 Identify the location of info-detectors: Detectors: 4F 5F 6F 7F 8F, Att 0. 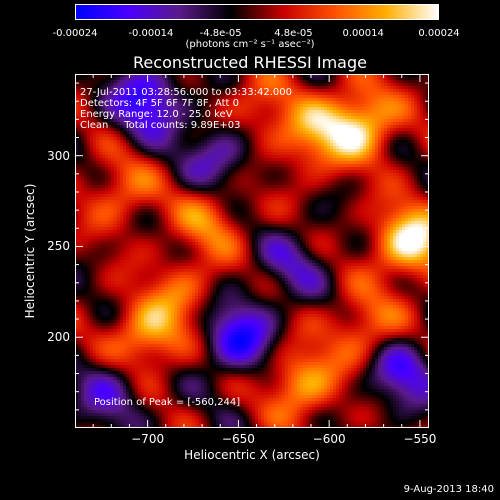
(160, 103).